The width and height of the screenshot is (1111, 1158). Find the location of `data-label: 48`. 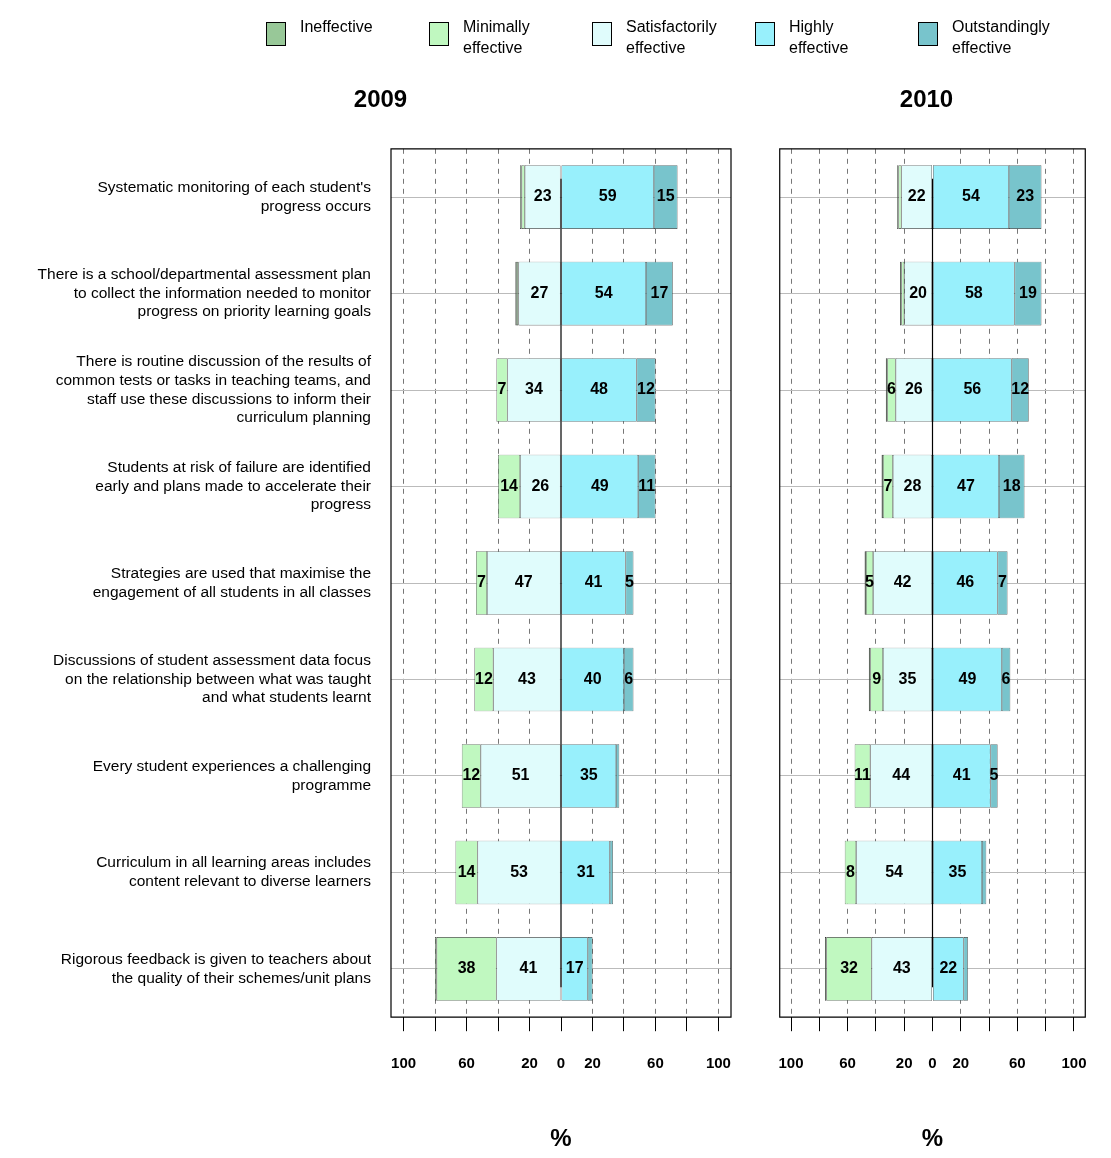

data-label: 48 is located at coordinates (599, 389).